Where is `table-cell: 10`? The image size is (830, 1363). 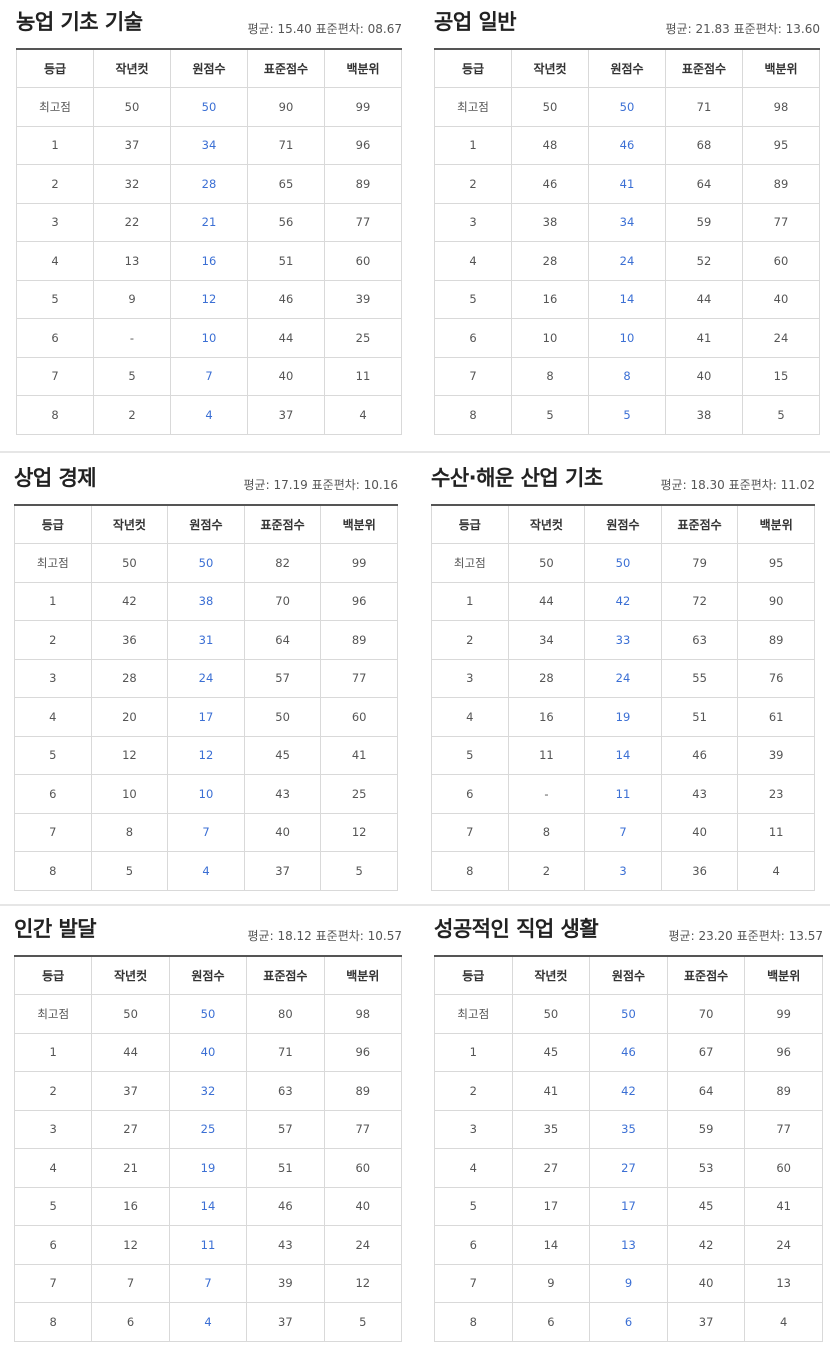
table-cell: 10 is located at coordinates (627, 338).